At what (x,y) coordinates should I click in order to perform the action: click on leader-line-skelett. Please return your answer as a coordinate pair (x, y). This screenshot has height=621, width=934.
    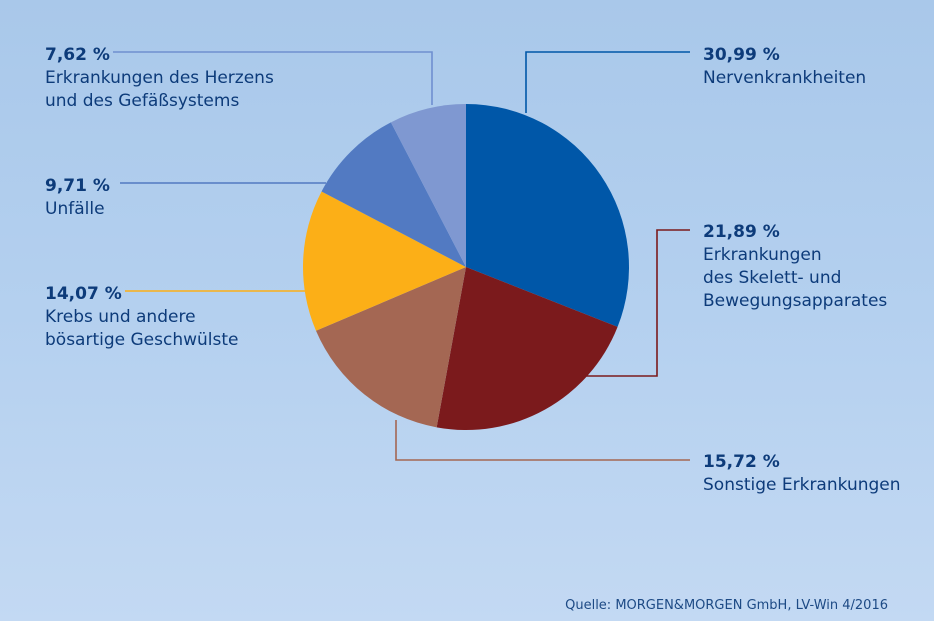
    Looking at the image, I should click on (637, 303).